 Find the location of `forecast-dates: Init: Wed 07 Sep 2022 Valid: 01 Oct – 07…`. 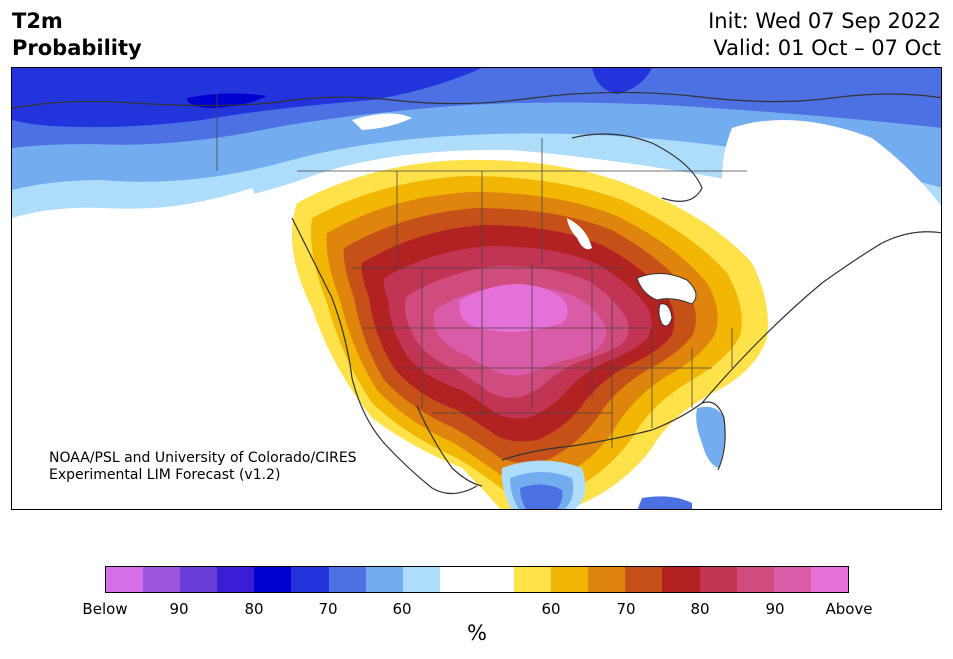

forecast-dates: Init: Wed 07 Sep 2022 Valid: 01 Oct – 07… is located at coordinates (824, 35).